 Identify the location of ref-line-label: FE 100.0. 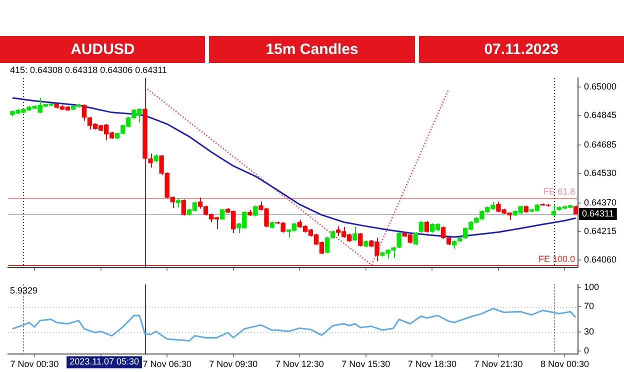
(556, 259).